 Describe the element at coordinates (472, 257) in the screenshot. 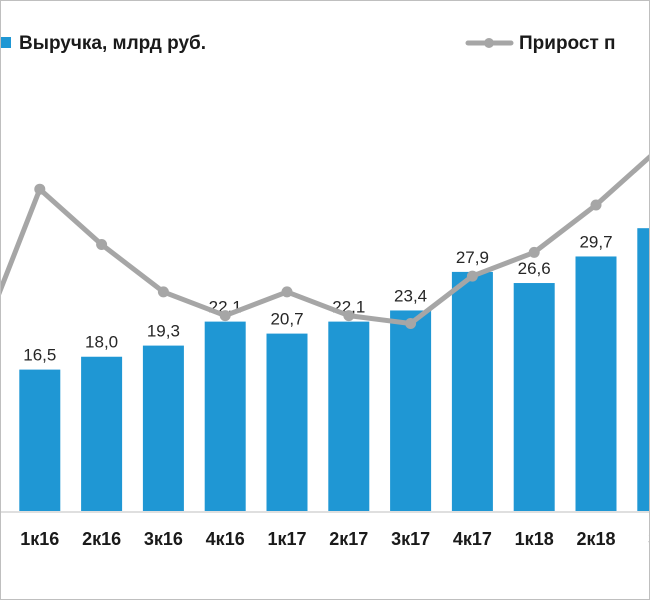

I see `bar-data-label: 27,9` at that location.